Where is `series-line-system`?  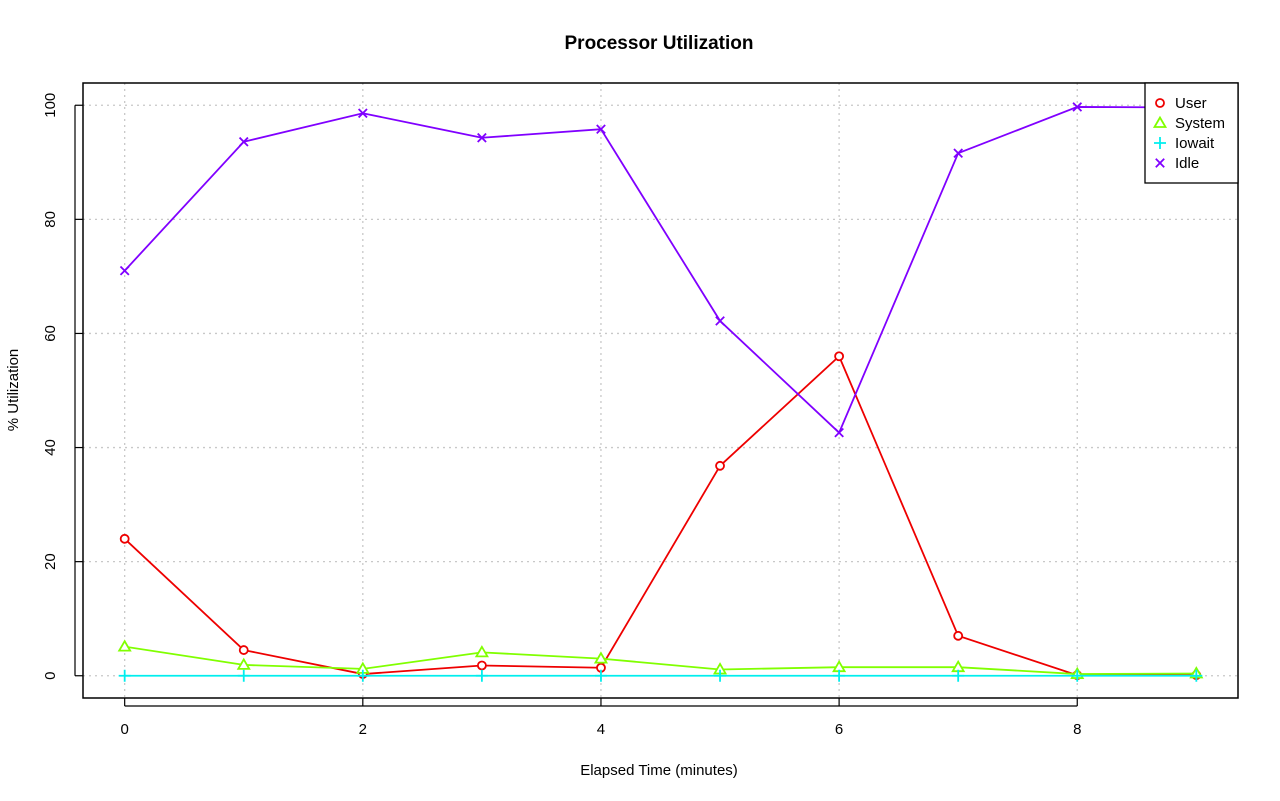
series-line-system is located at coordinates (660, 660).